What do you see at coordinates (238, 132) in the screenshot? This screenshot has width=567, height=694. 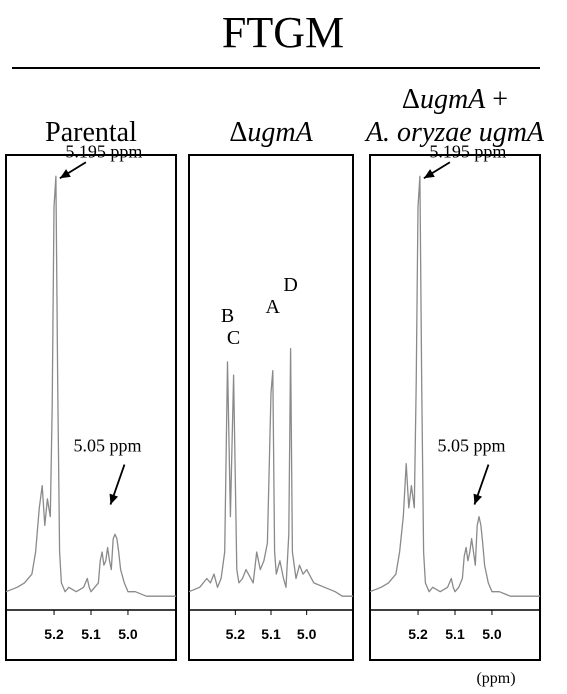 I see `panel-title-2-part-0: Δ` at bounding box center [238, 132].